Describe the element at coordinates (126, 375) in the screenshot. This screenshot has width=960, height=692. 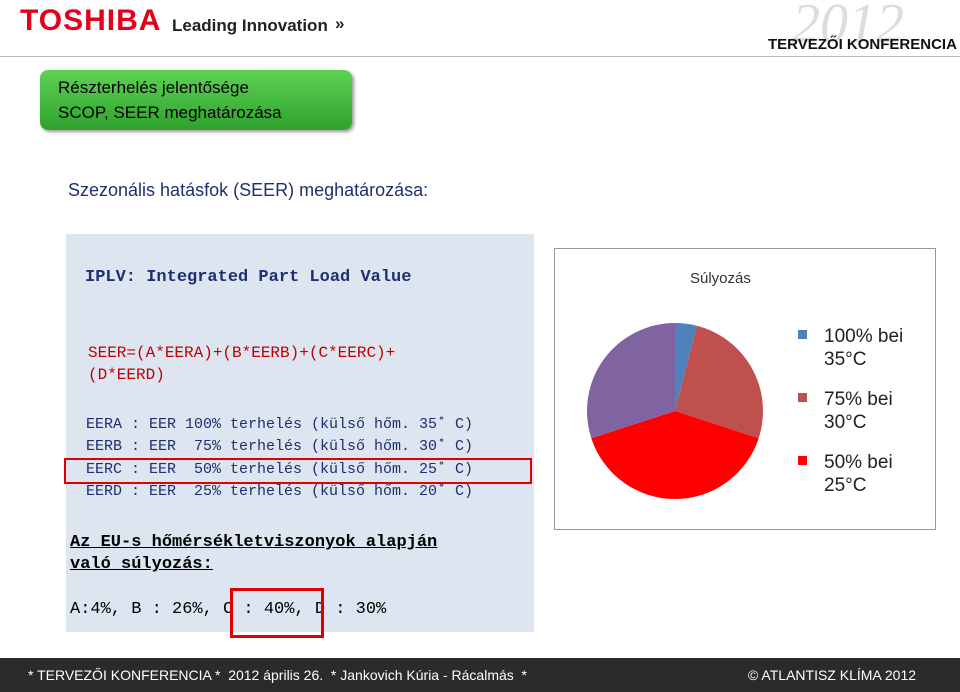
I see `formula-line: (D*EERD)` at that location.